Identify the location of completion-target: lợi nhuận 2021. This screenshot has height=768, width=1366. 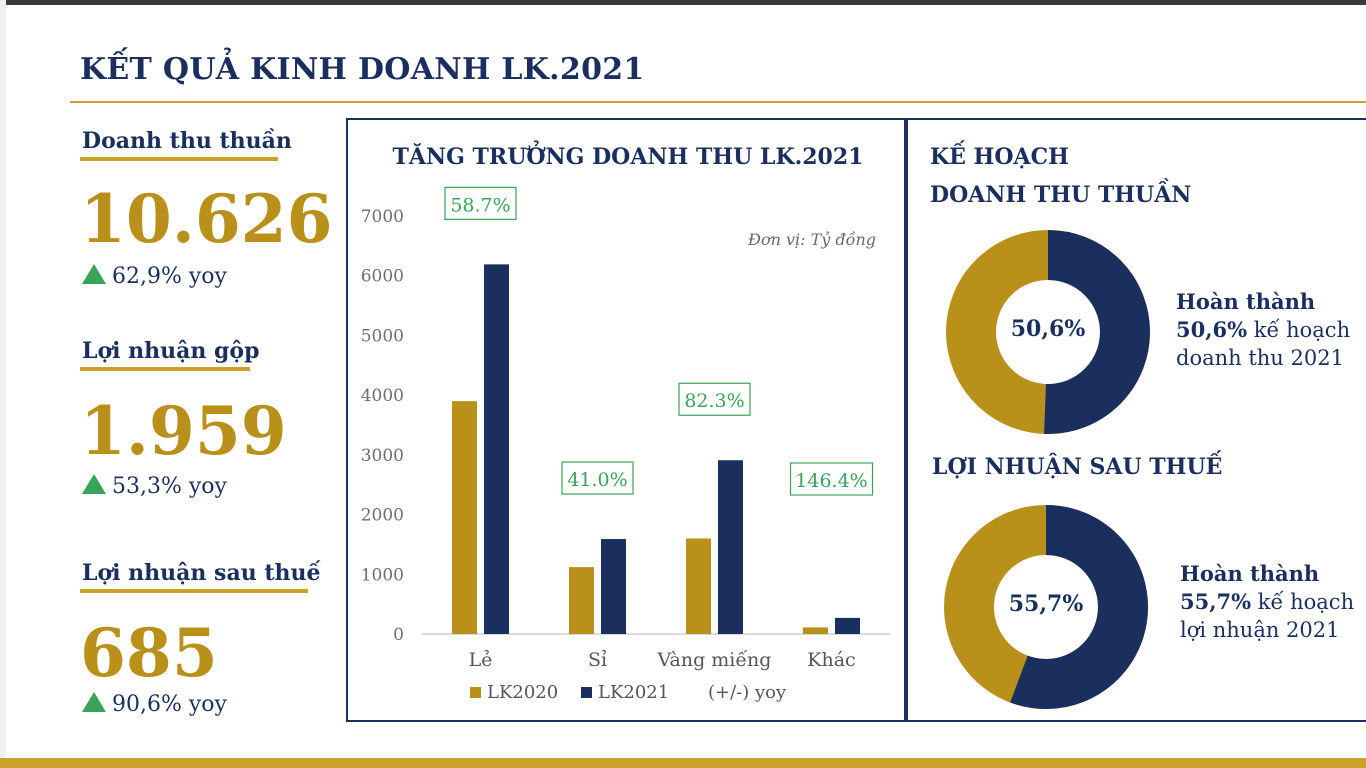
(1260, 630).